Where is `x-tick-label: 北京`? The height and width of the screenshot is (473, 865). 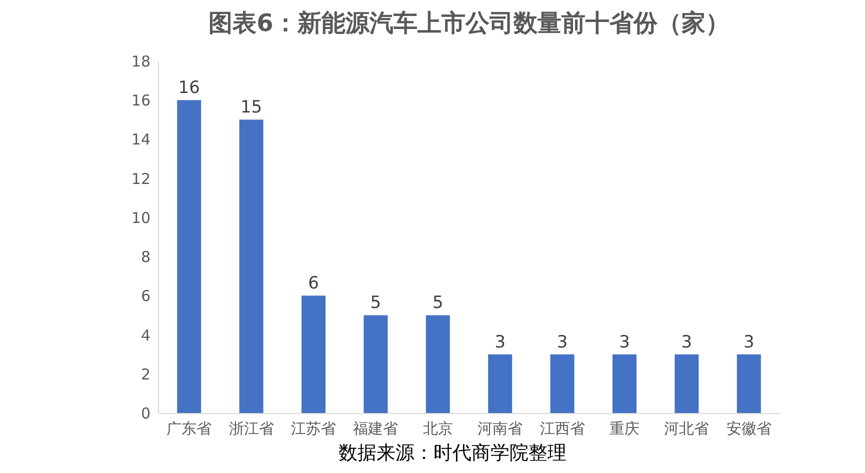
x-tick-label: 北京 is located at coordinates (437, 429).